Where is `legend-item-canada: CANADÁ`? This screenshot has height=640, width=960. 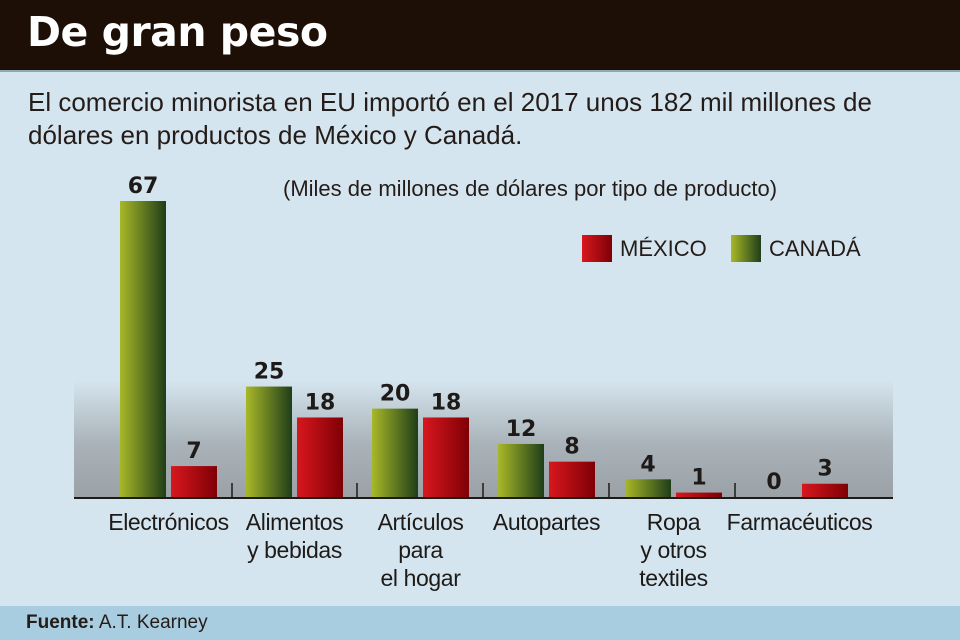 legend-item-canada: CANADÁ is located at coordinates (796, 248).